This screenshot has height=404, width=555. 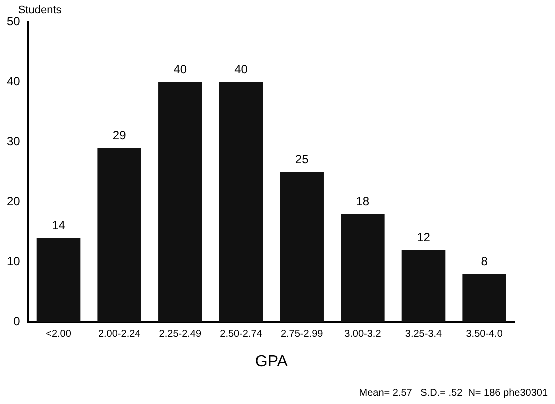 I want to click on data-label: 12, so click(x=424, y=237).